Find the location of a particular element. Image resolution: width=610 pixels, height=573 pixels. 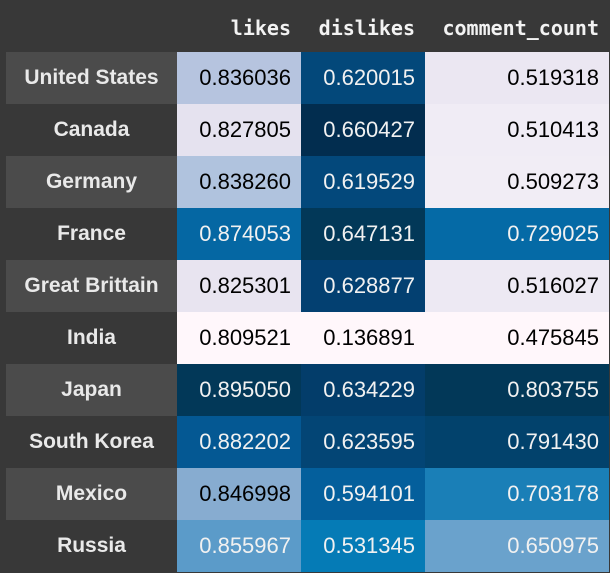

row-label: Mexico is located at coordinates (91, 494).